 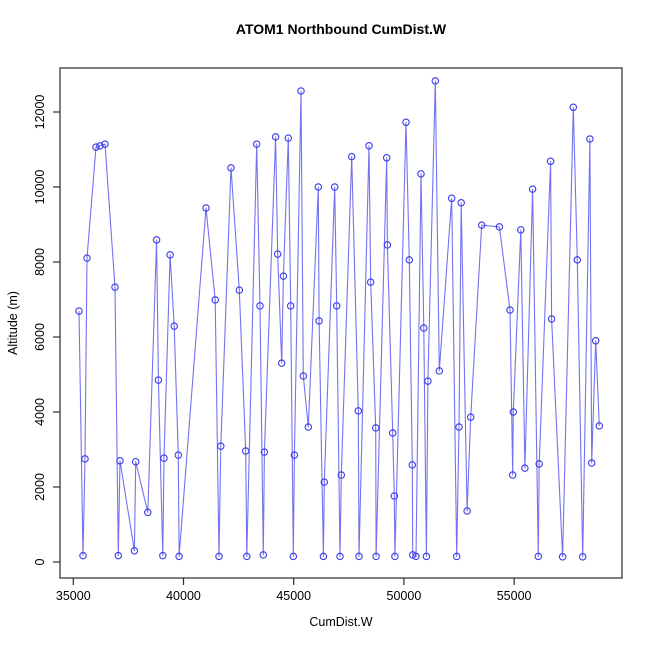 I want to click on x-tick-label: 35000, so click(x=73, y=596).